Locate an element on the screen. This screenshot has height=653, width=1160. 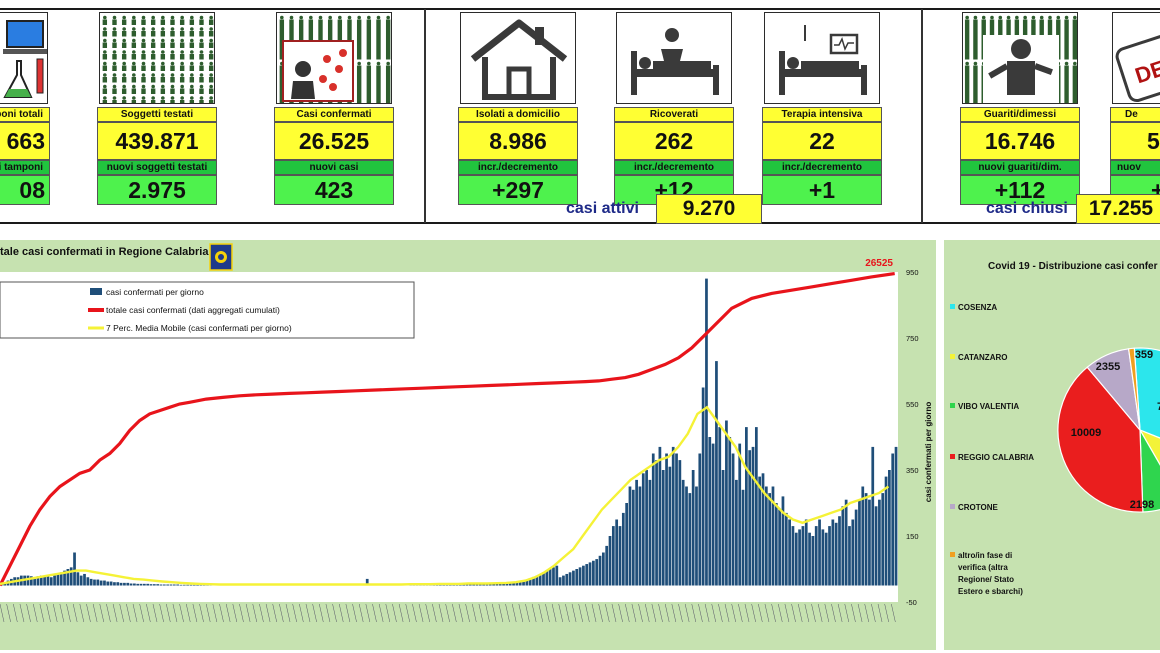
y-tick-label: 550 is located at coordinates (912, 404).